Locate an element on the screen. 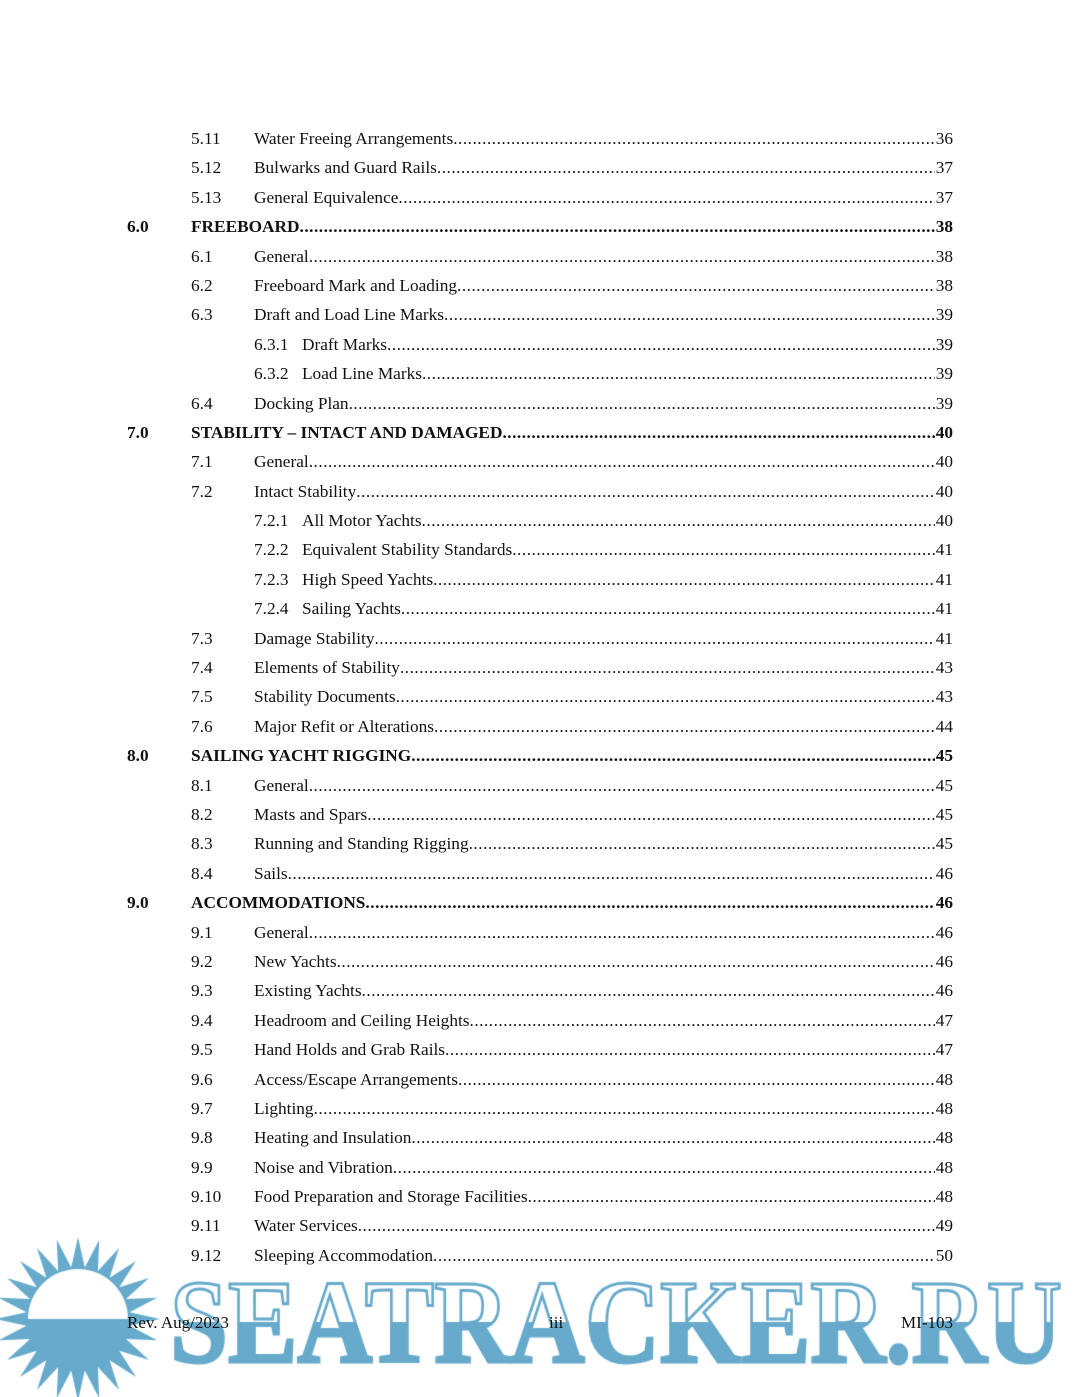 This screenshot has width=1080, height=1397. toc-entry: 7.0 STABILITY – INTACT AND DAMAGED 40 is located at coordinates (540, 435).